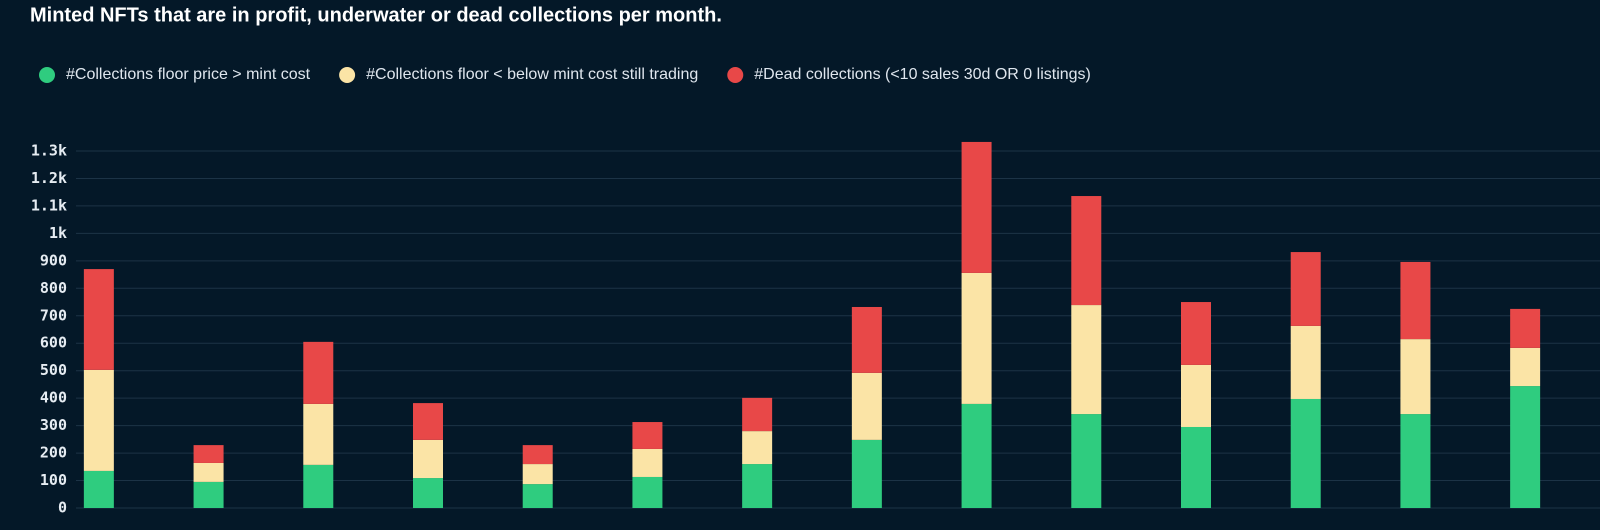  I want to click on y-tick-label: 1.1k, so click(49, 205).